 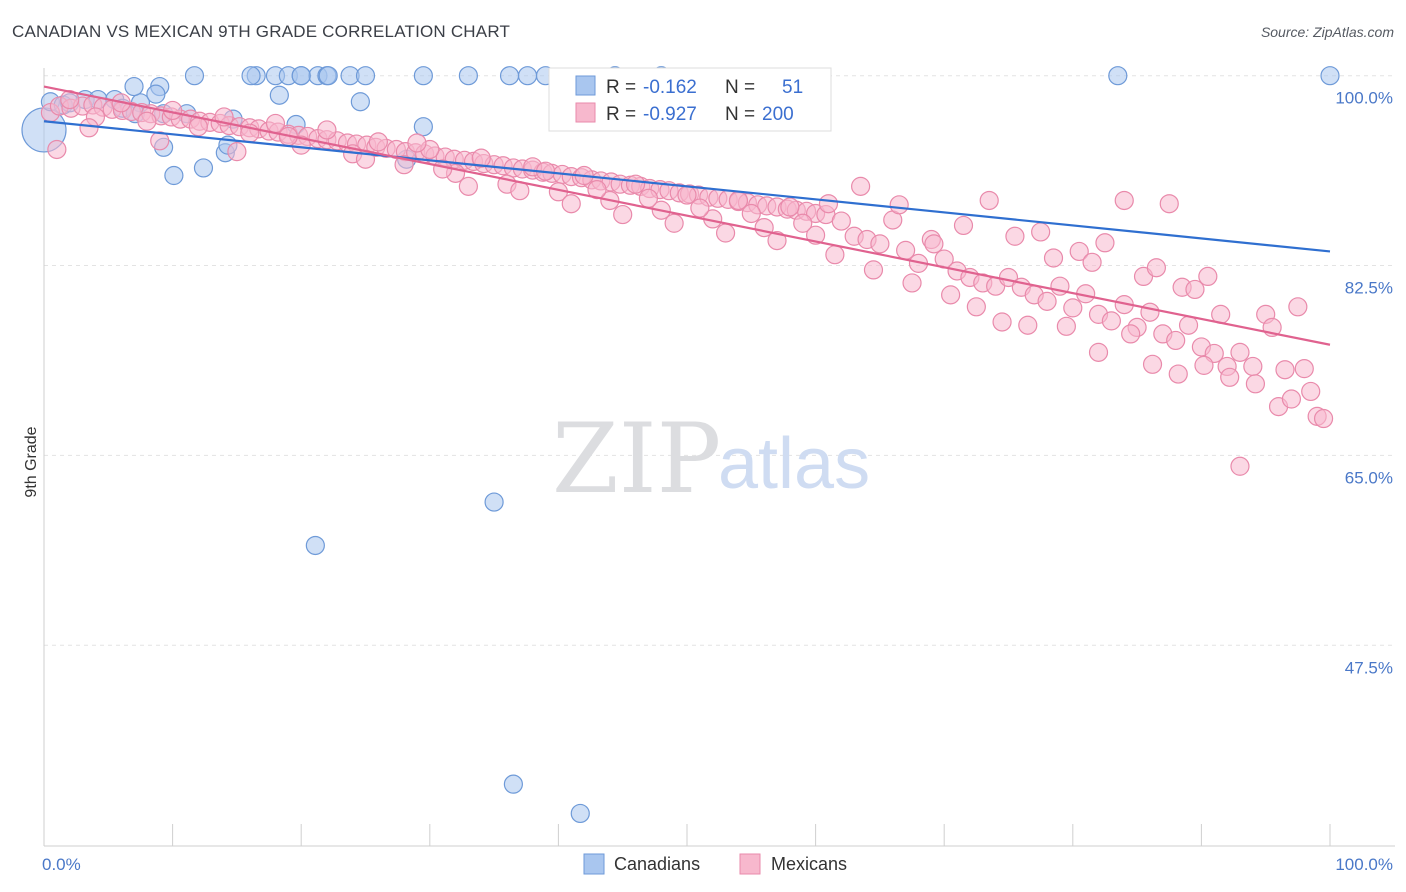 I want to click on stats-legend: R = -0.162 N = 51 R = -0.927 N = 200, so click(x=690, y=99).